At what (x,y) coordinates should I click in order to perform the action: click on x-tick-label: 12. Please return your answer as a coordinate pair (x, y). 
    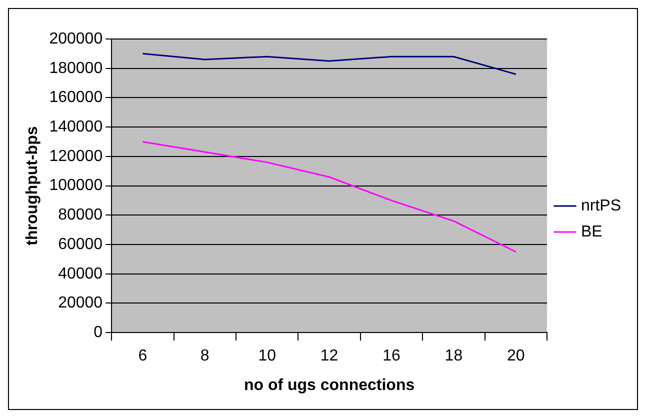
    Looking at the image, I should click on (329, 356).